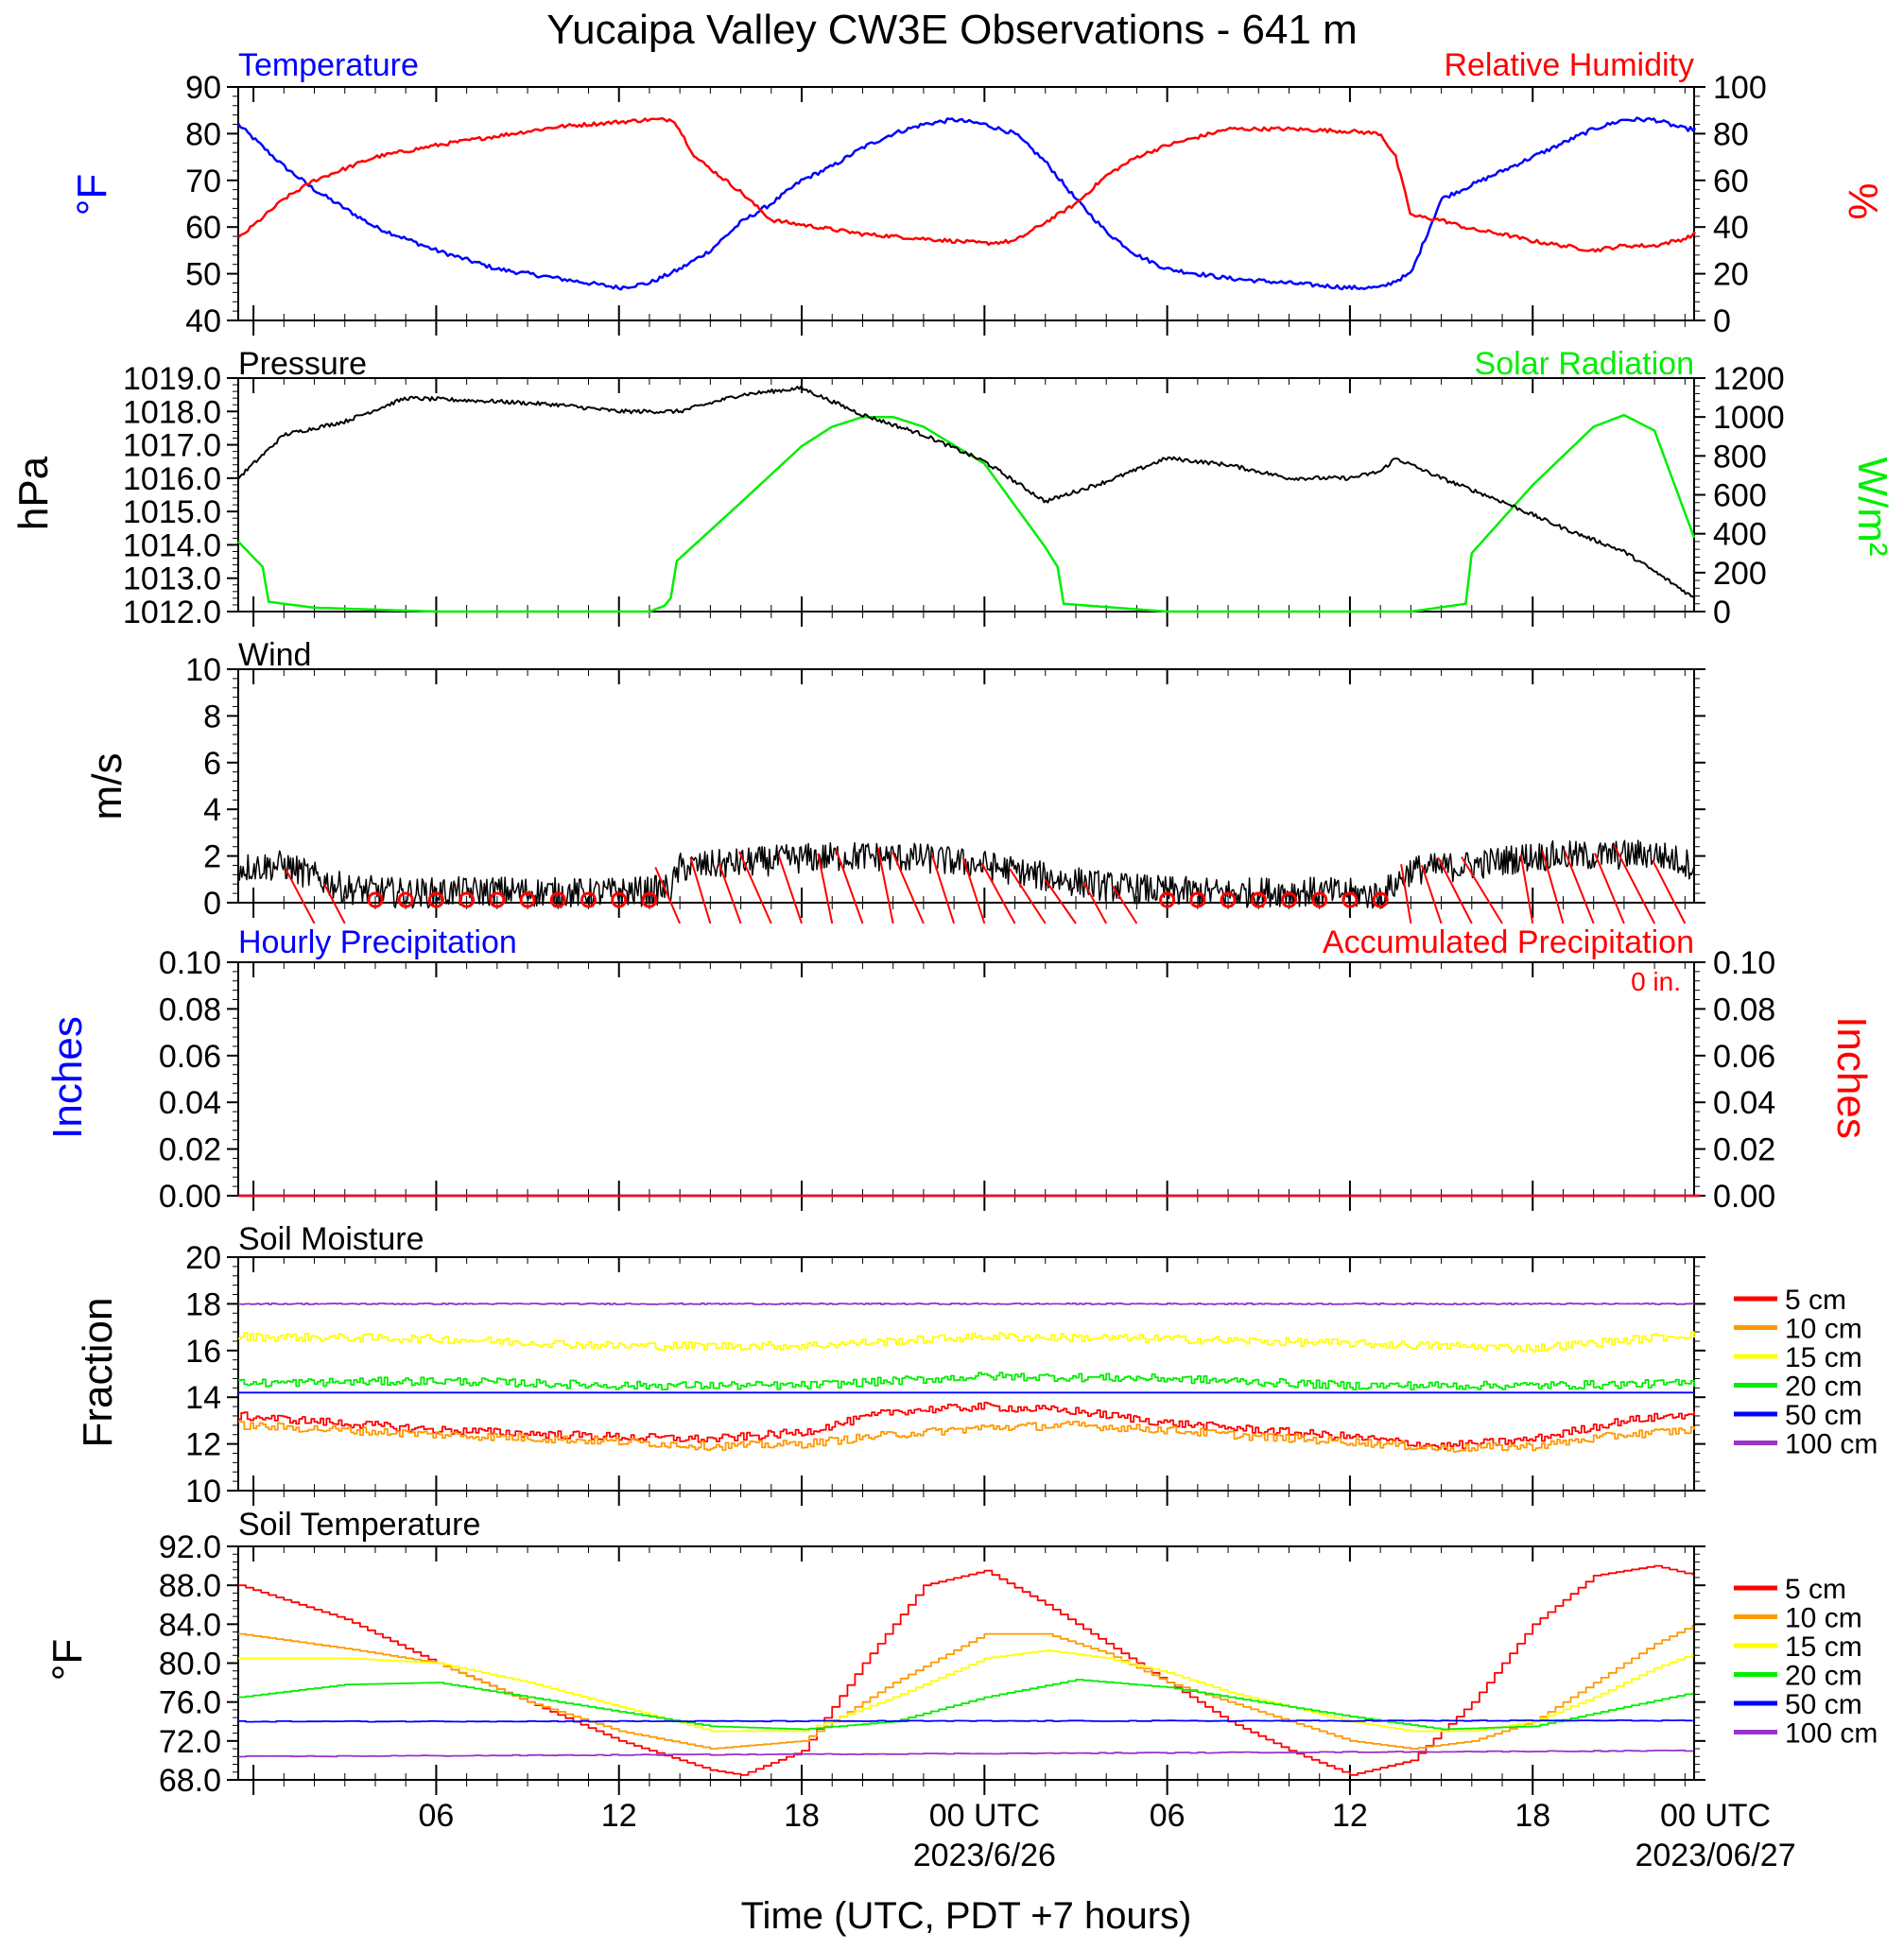 The width and height of the screenshot is (1904, 1950). I want to click on temperature-title: Temperature, so click(328, 65).